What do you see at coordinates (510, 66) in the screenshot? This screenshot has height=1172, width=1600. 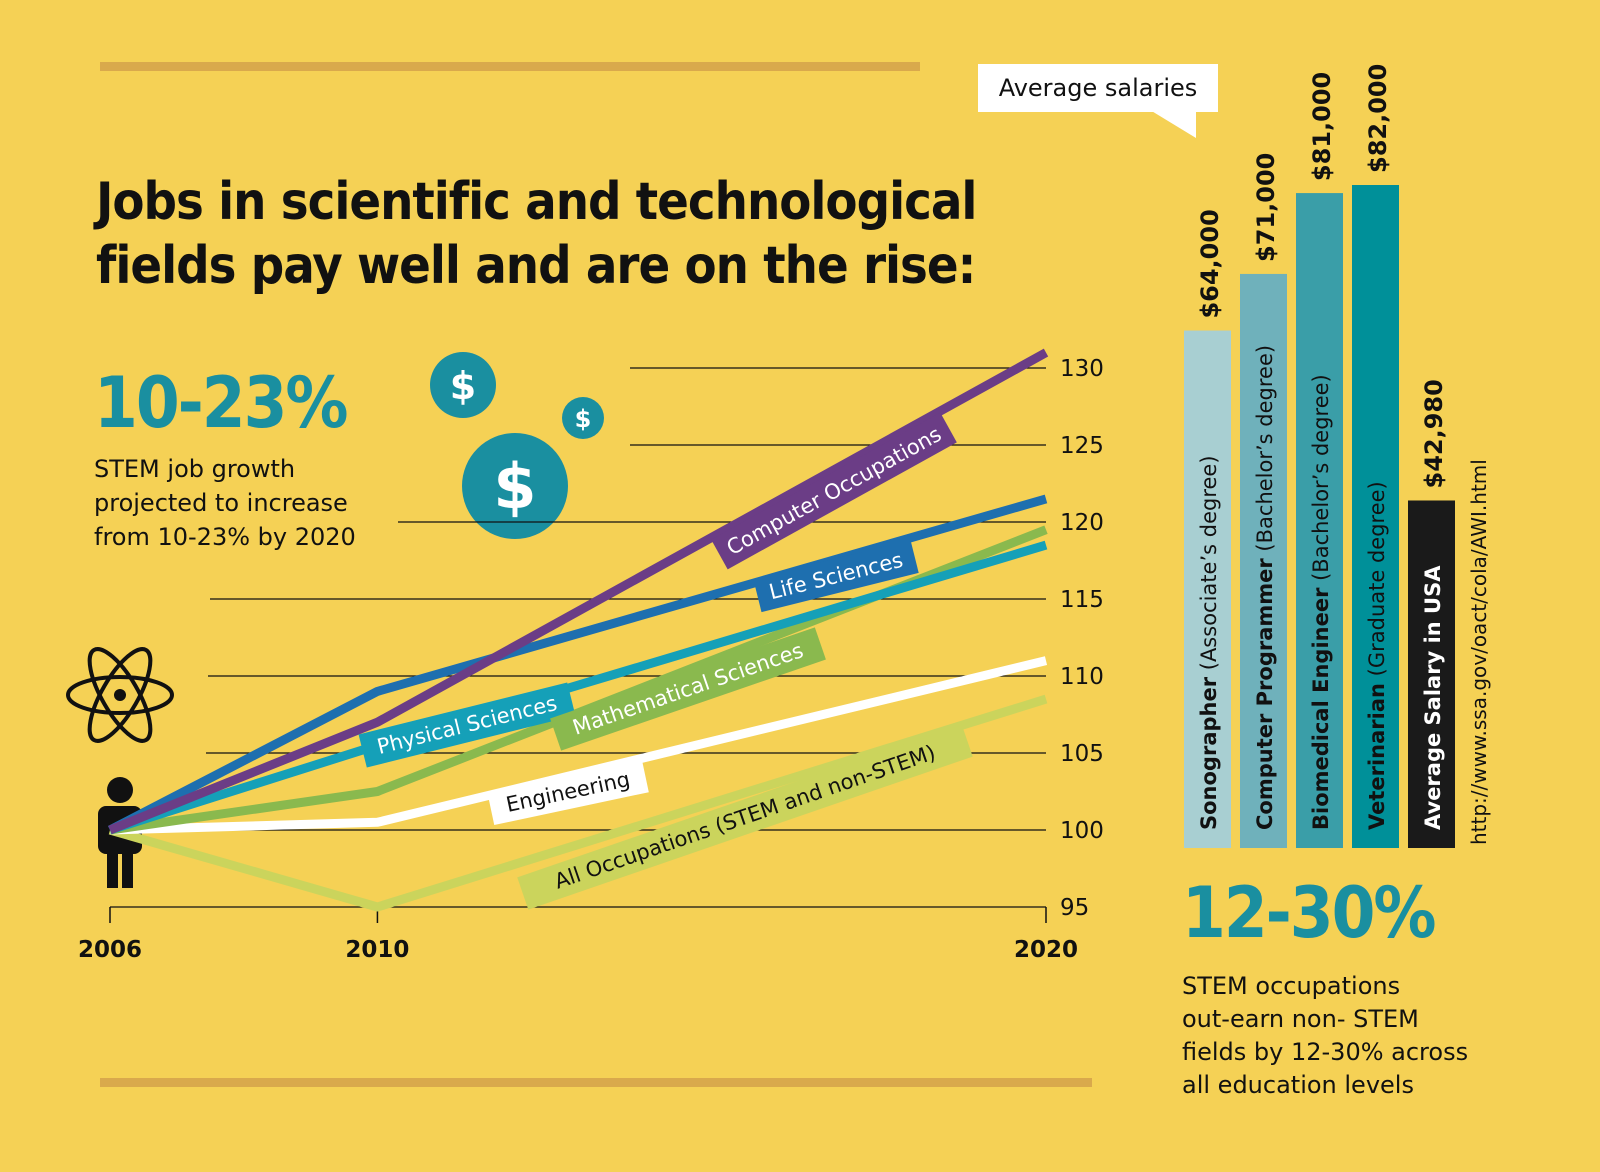 I see `top-rule` at bounding box center [510, 66].